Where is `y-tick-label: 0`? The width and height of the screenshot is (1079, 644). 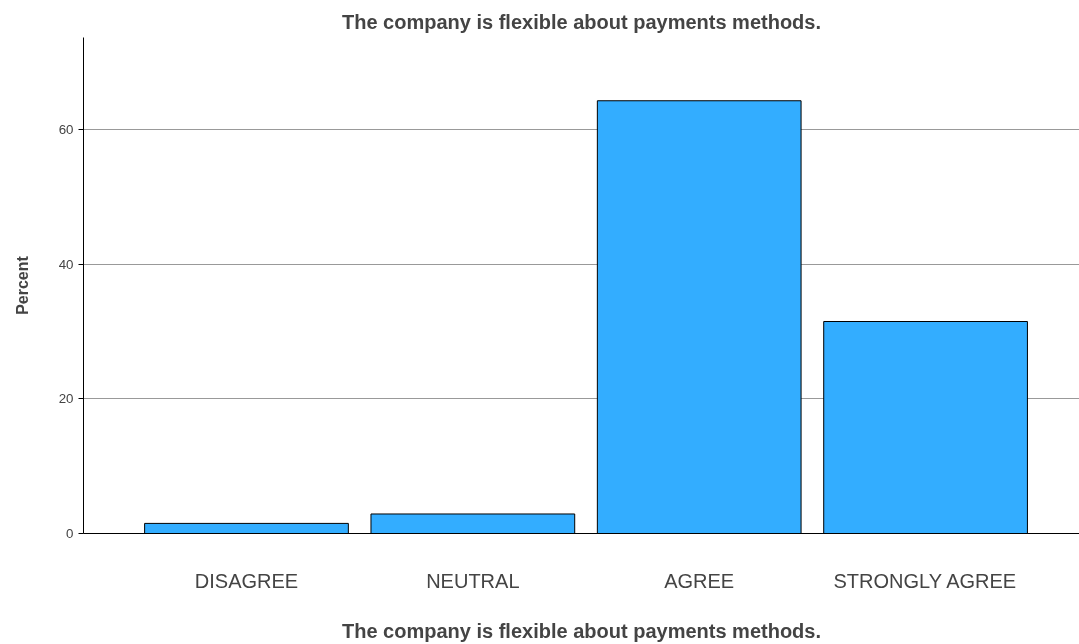 y-tick-label: 0 is located at coordinates (70, 533).